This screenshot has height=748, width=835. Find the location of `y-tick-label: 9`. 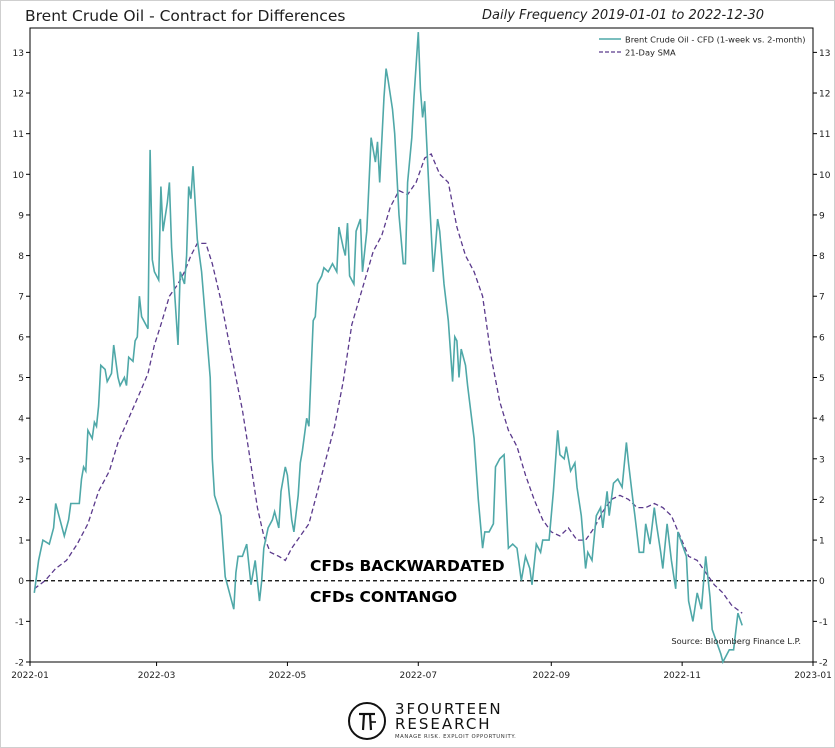

y-tick-label: 9 is located at coordinates (21, 216).